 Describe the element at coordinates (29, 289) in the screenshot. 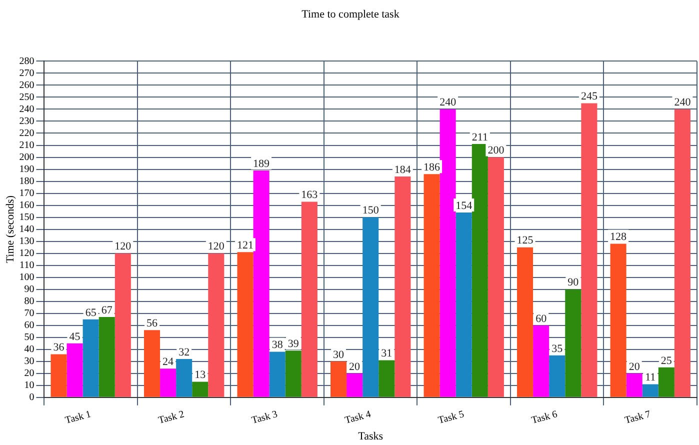

I see `y-tick-label: 90` at that location.